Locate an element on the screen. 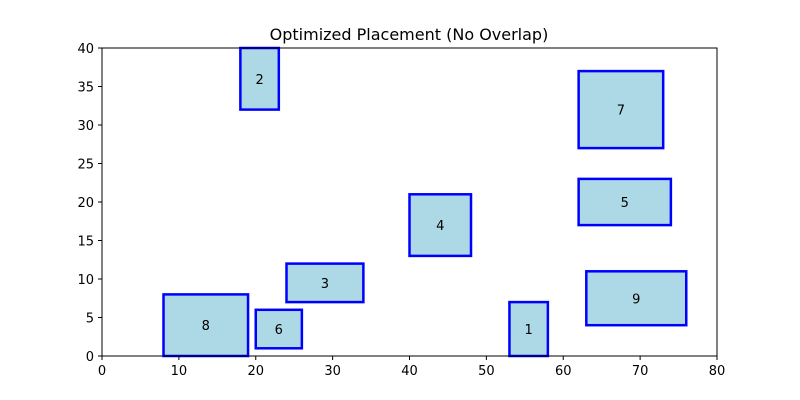  rect-label: 5 is located at coordinates (625, 203).